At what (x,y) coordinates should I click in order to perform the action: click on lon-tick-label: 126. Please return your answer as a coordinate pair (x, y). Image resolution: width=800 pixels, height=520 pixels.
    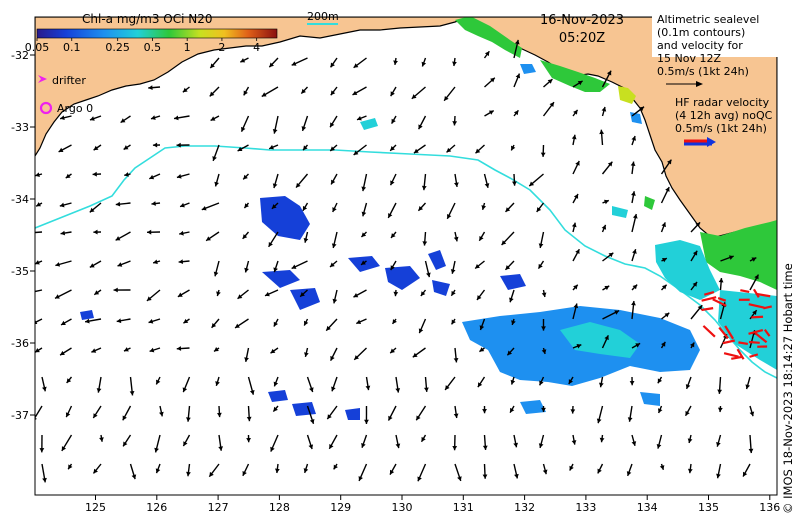
    Looking at the image, I should click on (156, 507).